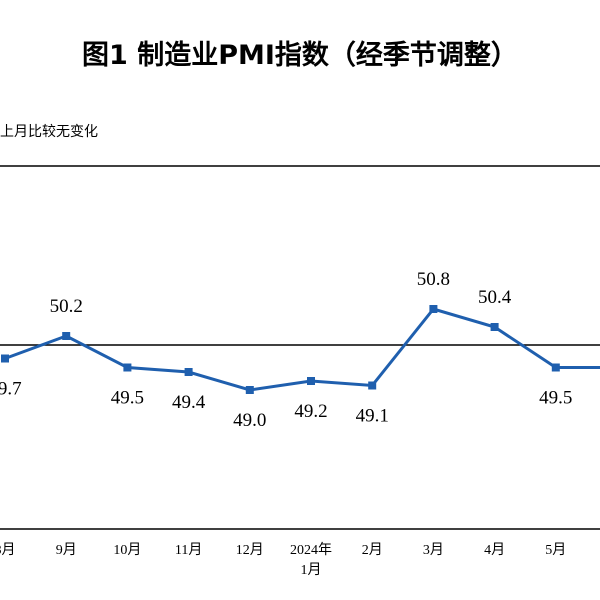 This screenshot has width=600, height=600. What do you see at coordinates (250, 550) in the screenshot?
I see `x-tick-label: 12月` at bounding box center [250, 550].